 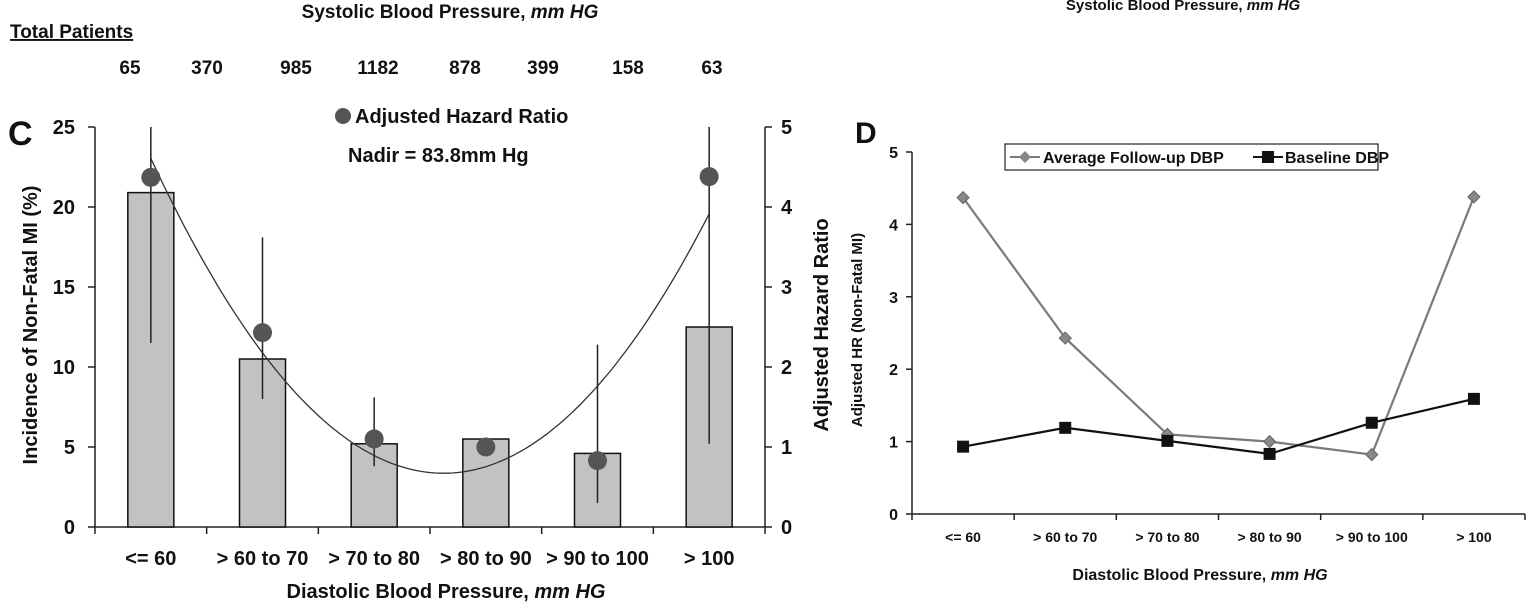 I want to click on d-y-axis-title: Adjusted HR (Non-Fatal MI), so click(x=857, y=330).